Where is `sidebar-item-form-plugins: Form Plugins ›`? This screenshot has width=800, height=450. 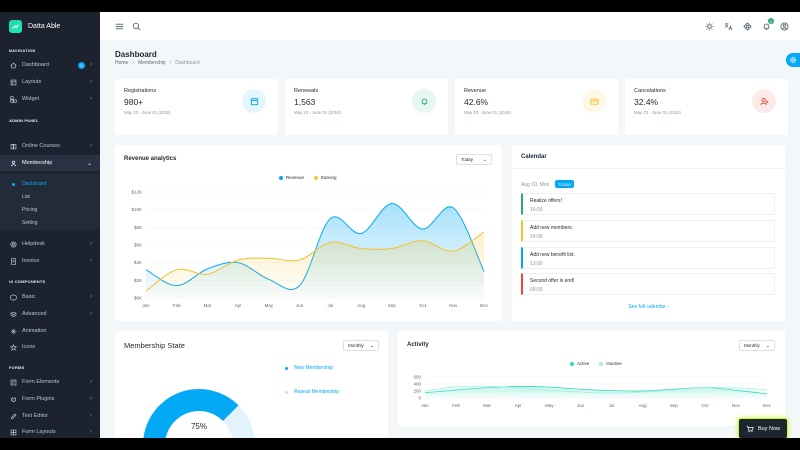 sidebar-item-form-plugins: Form Plugins › is located at coordinates (50, 399).